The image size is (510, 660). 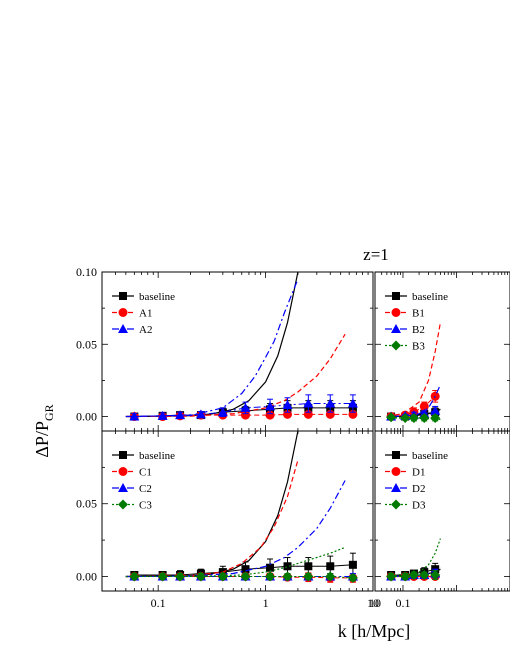 I want to click on series-A2, so click(x=241, y=349).